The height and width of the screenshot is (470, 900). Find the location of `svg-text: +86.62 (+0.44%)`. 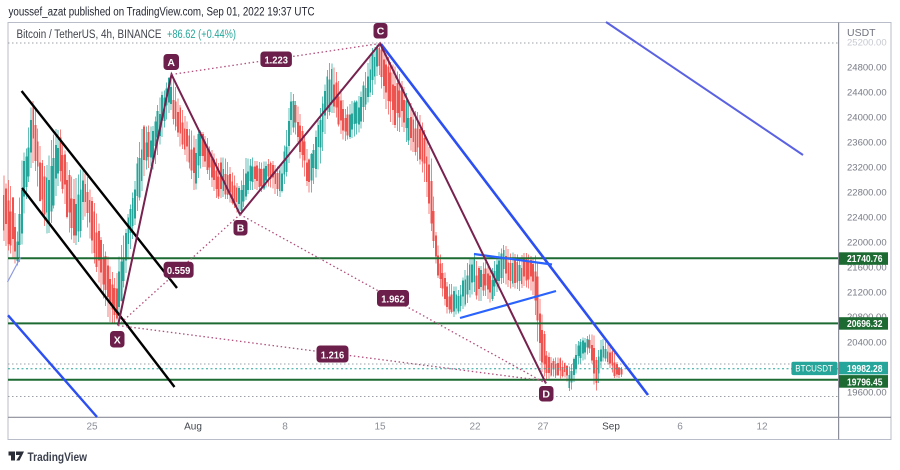

svg-text: +86.62 (+0.44%) is located at coordinates (201, 35).